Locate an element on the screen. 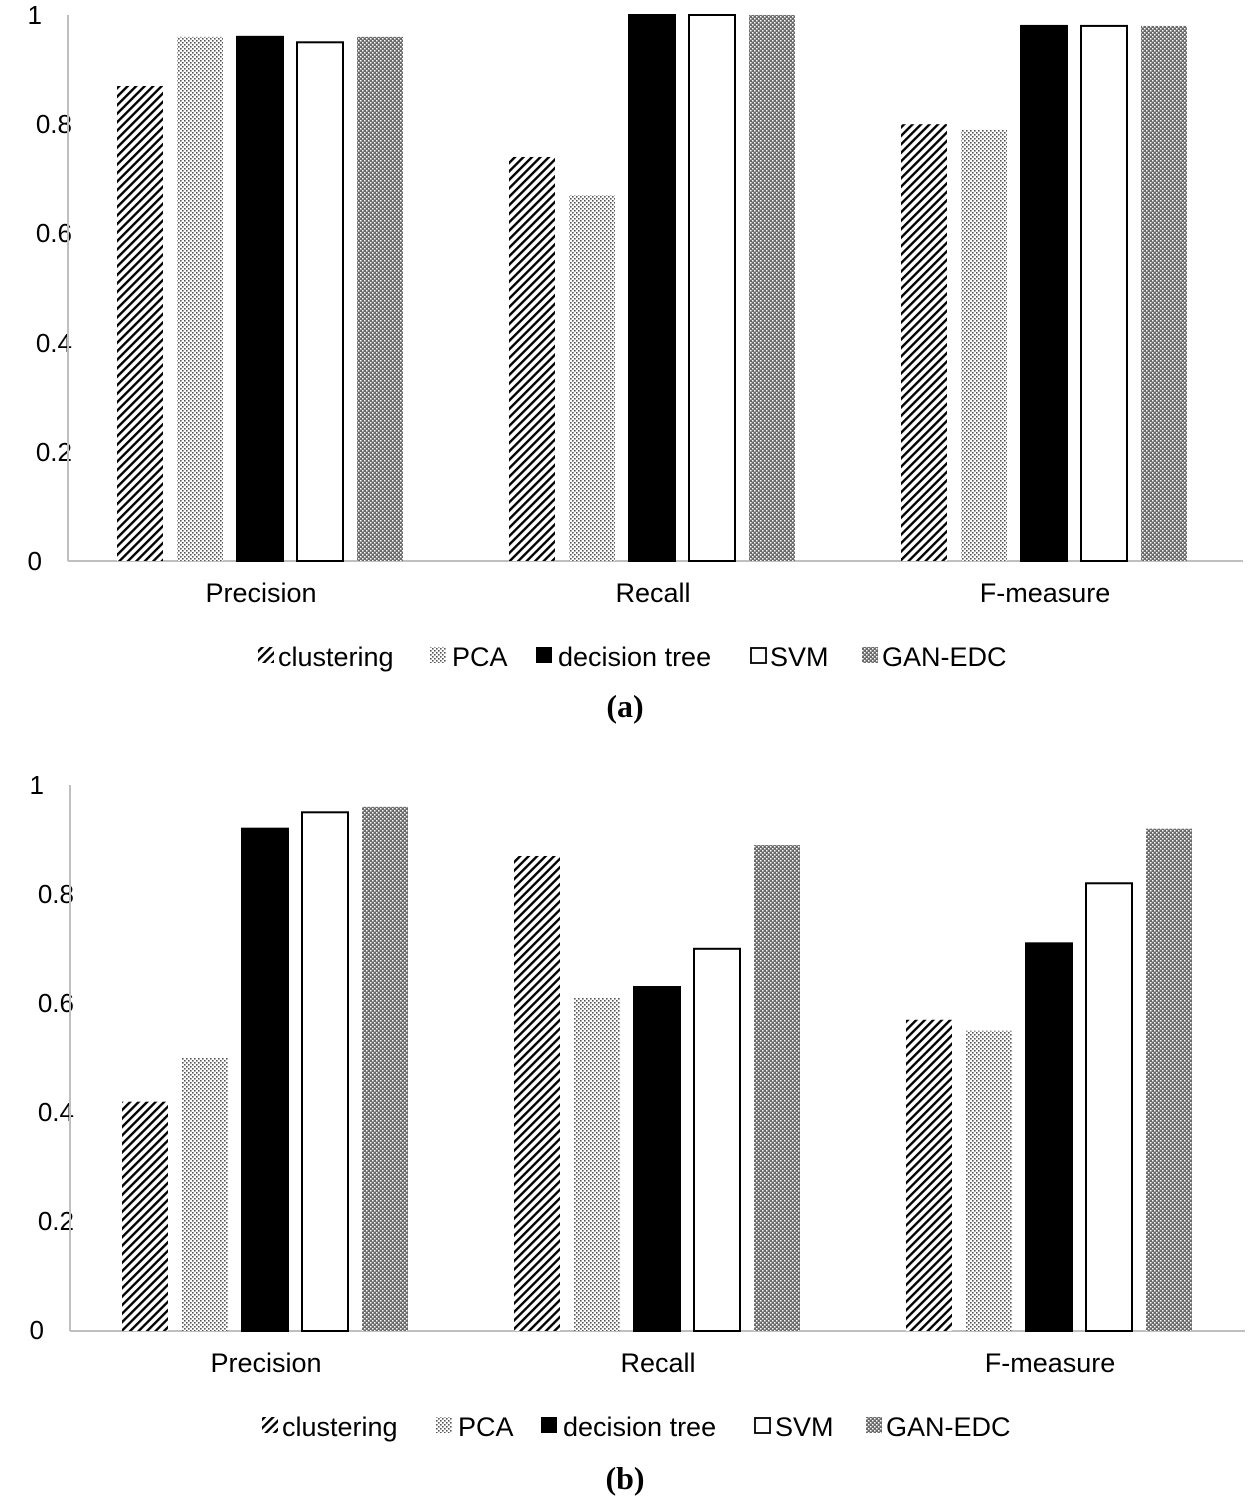 The height and width of the screenshot is (1503, 1250). x-category-labels-b: Precision Recall F-measure is located at coordinates (662, 1363).